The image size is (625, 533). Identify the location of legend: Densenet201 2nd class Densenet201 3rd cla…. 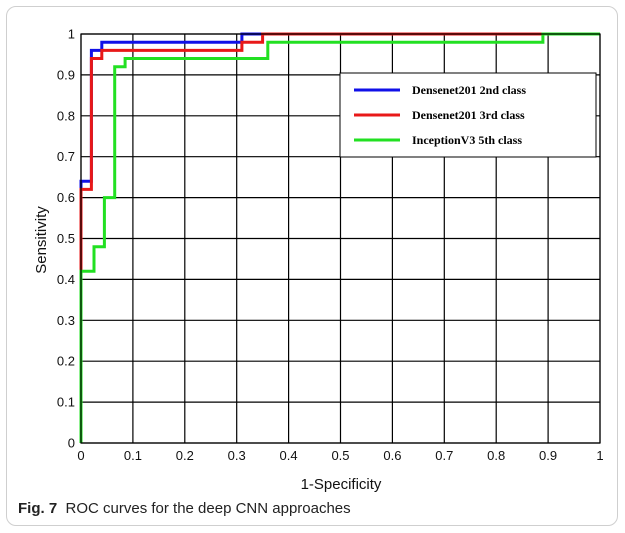
(468, 115).